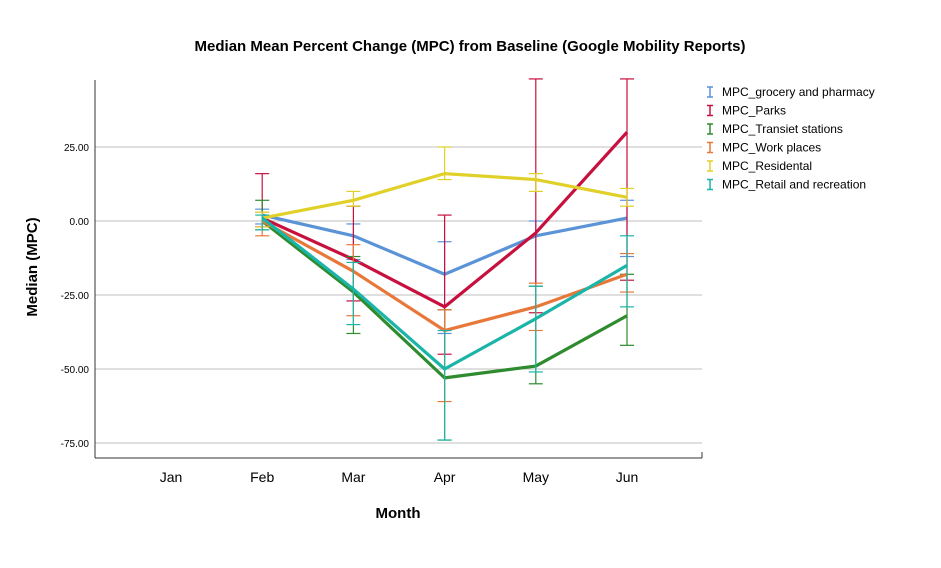 This screenshot has height=568, width=941. What do you see at coordinates (798, 92) in the screenshot?
I see `legend-label: MPC_grocery and pharmacy` at bounding box center [798, 92].